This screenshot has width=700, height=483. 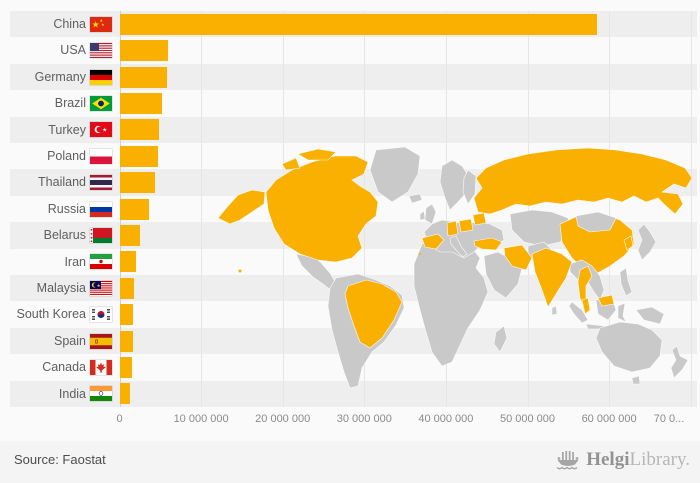 What do you see at coordinates (479, 219) in the screenshot?
I see `map-belarus` at bounding box center [479, 219].